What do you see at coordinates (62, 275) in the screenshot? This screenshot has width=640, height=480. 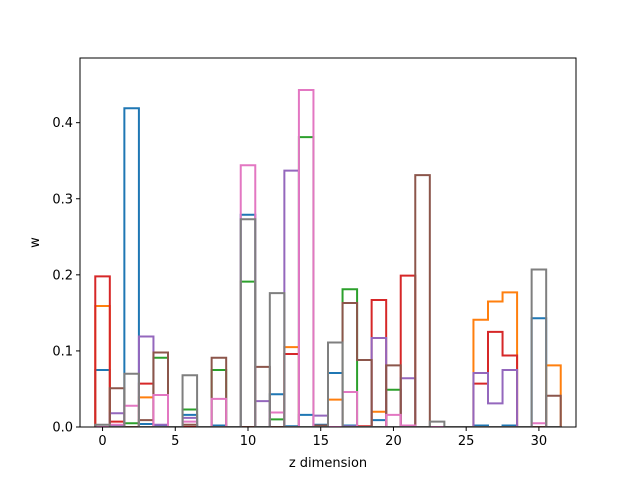 I see `y-tick-label: 0.2` at bounding box center [62, 275].